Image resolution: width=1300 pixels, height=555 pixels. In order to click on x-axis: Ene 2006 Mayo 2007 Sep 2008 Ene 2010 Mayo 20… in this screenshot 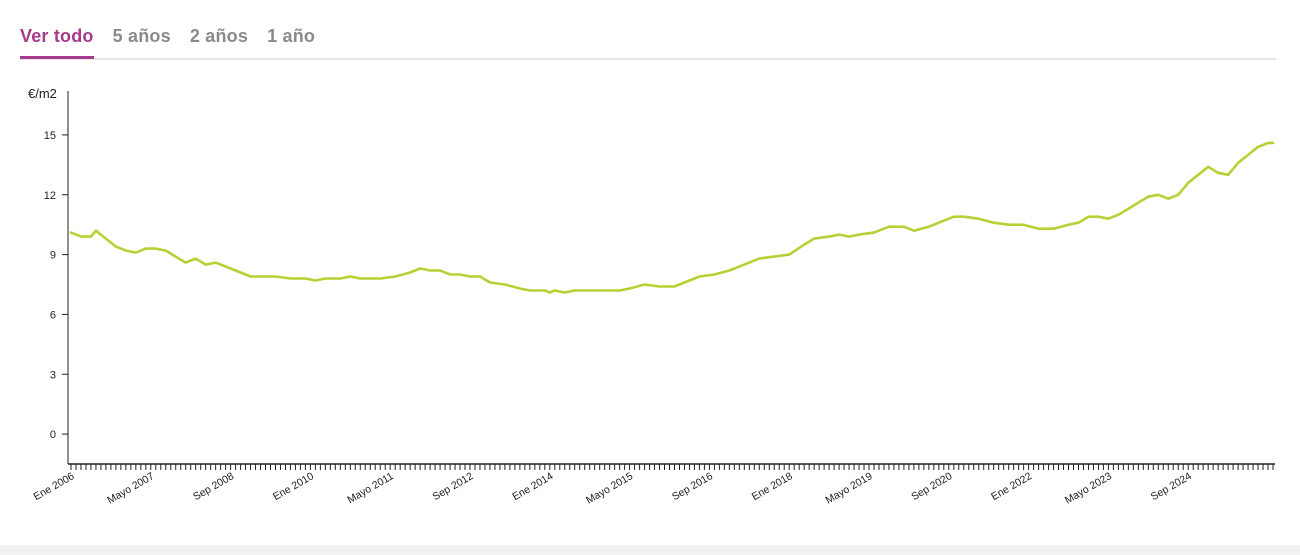, I will do `click(653, 485)`.